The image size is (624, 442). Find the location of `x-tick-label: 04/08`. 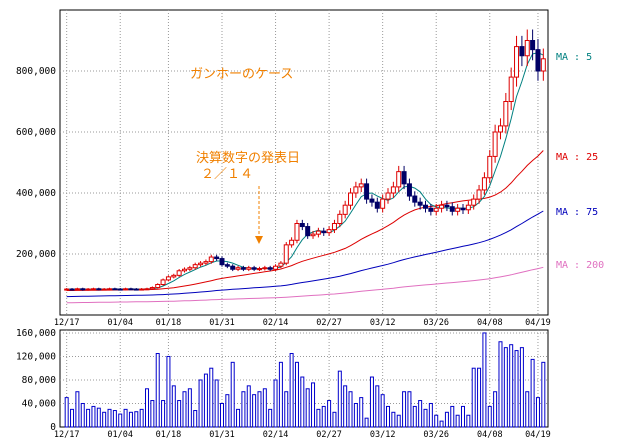

x-tick-label: 04/08 is located at coordinates (490, 435).